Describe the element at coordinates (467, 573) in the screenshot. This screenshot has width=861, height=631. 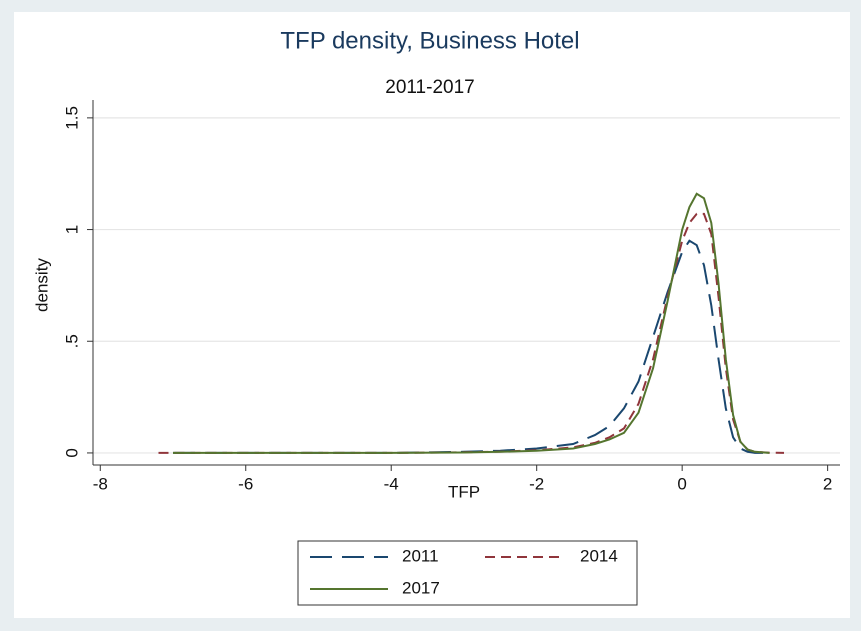
I see `legend-box` at that location.